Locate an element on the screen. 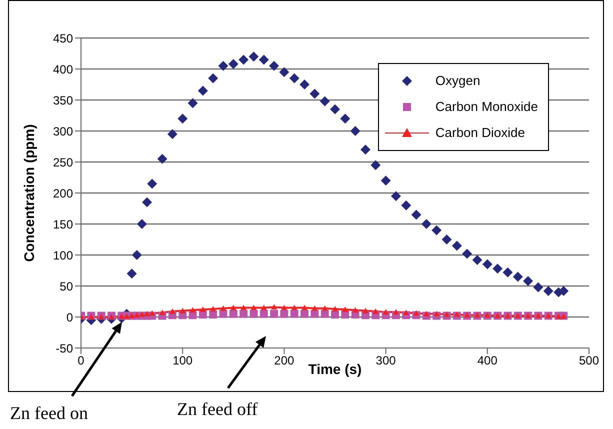 This screenshot has height=429, width=613. y-tick-label: 250 is located at coordinates (63, 162).